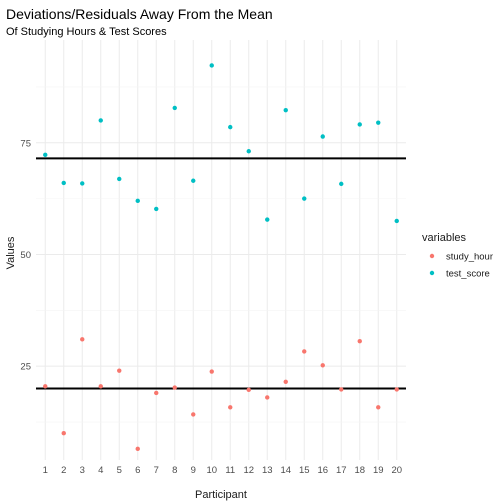 The height and width of the screenshot is (504, 504). Describe the element at coordinates (45, 470) in the screenshot. I see `x-tick-label: 1` at that location.